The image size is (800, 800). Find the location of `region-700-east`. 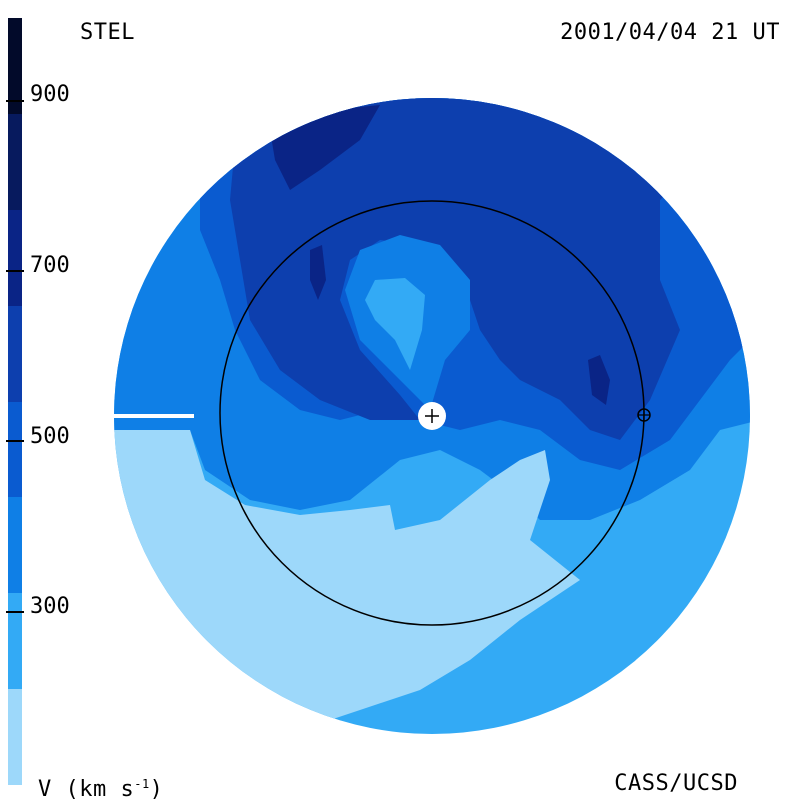

region-700-east is located at coordinates (599, 380).